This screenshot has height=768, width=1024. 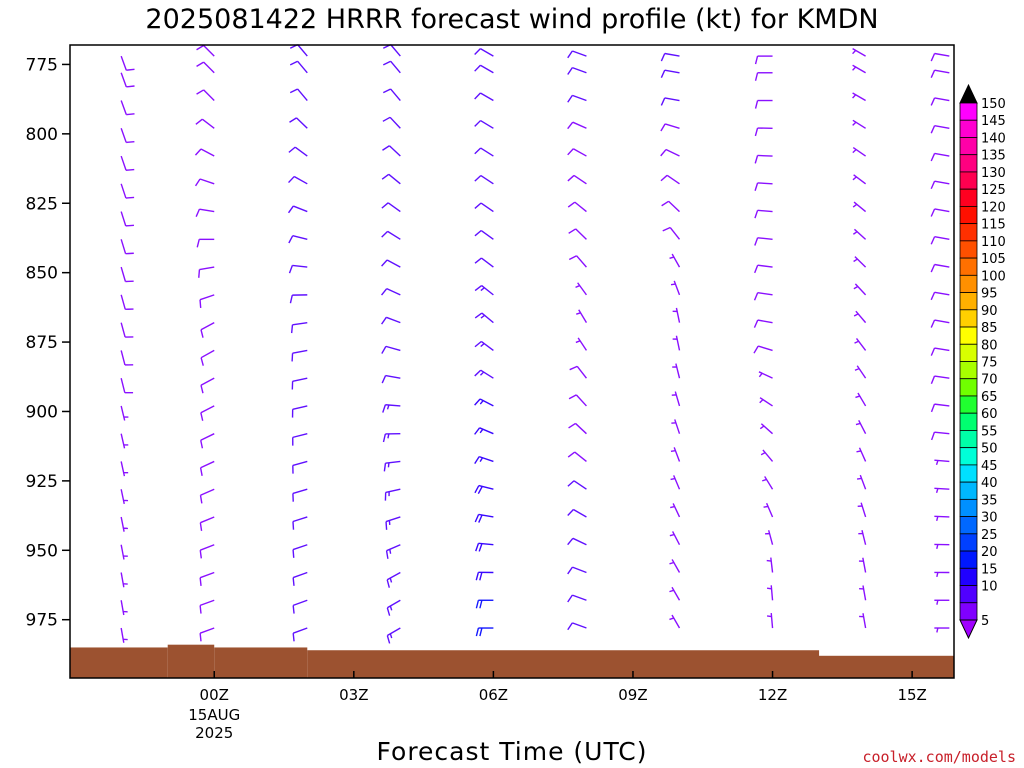 I want to click on y-tick-label: 975, so click(x=42, y=621).